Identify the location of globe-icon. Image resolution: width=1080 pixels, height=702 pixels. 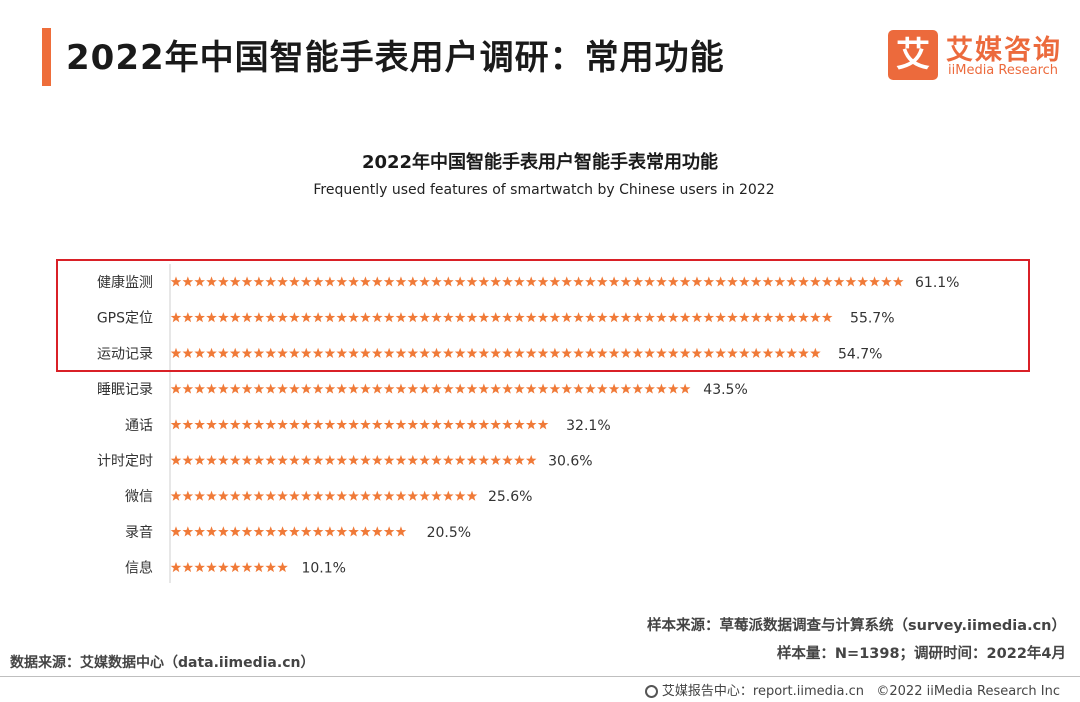
(651, 691).